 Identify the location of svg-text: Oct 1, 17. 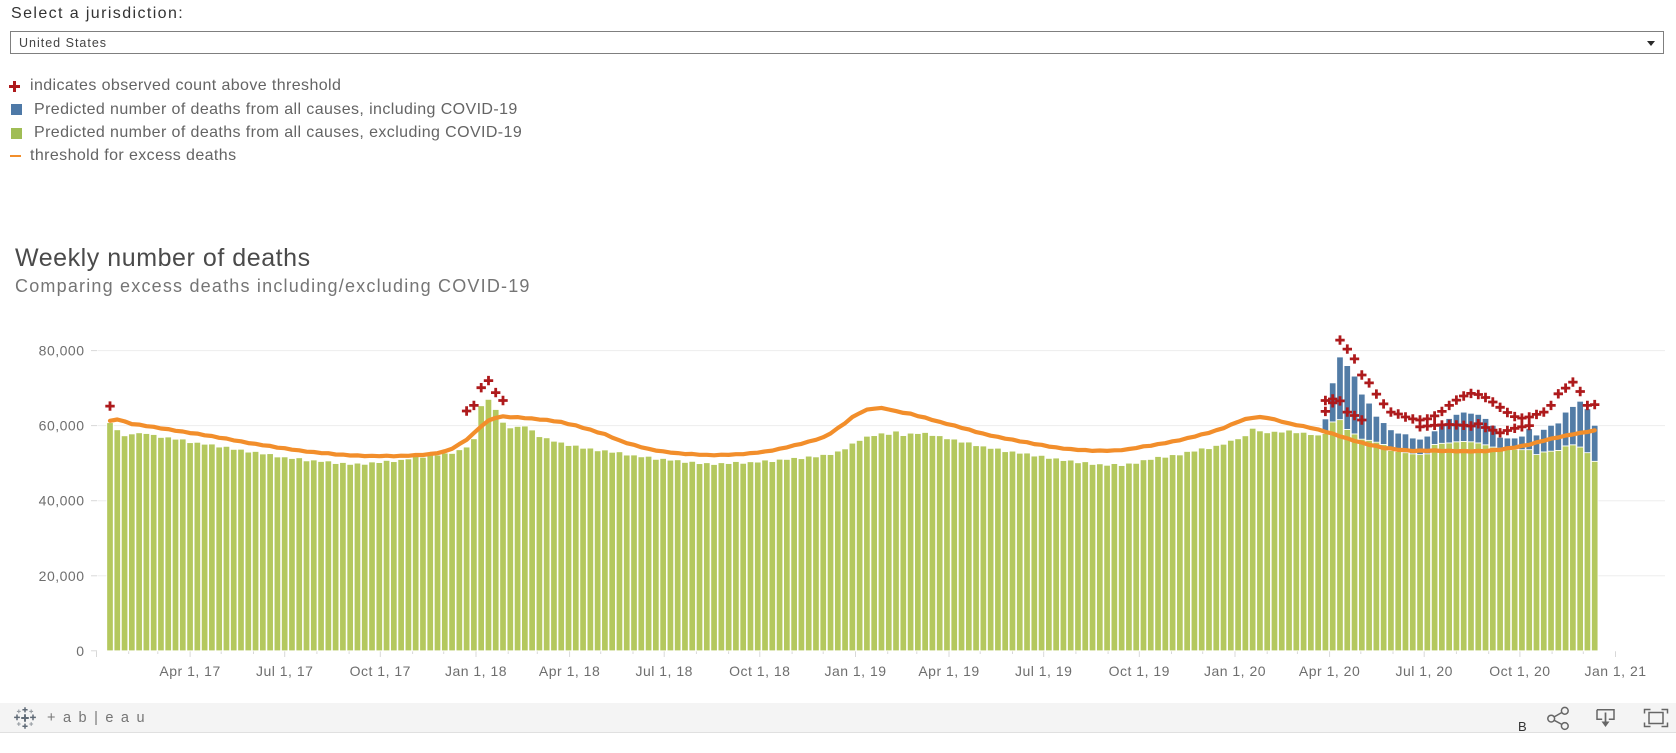
(380, 671).